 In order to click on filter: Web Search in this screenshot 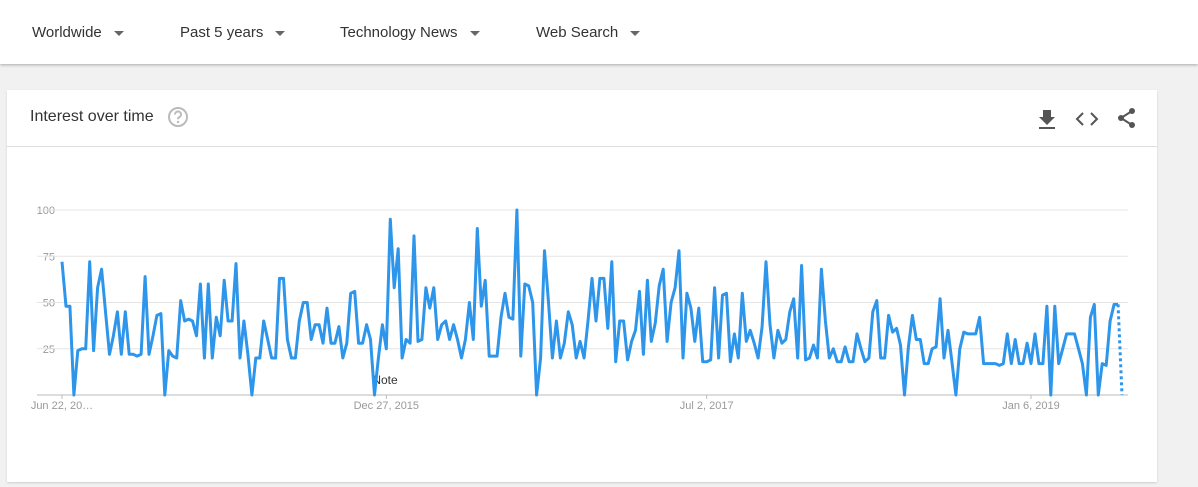, I will do `click(588, 32)`.